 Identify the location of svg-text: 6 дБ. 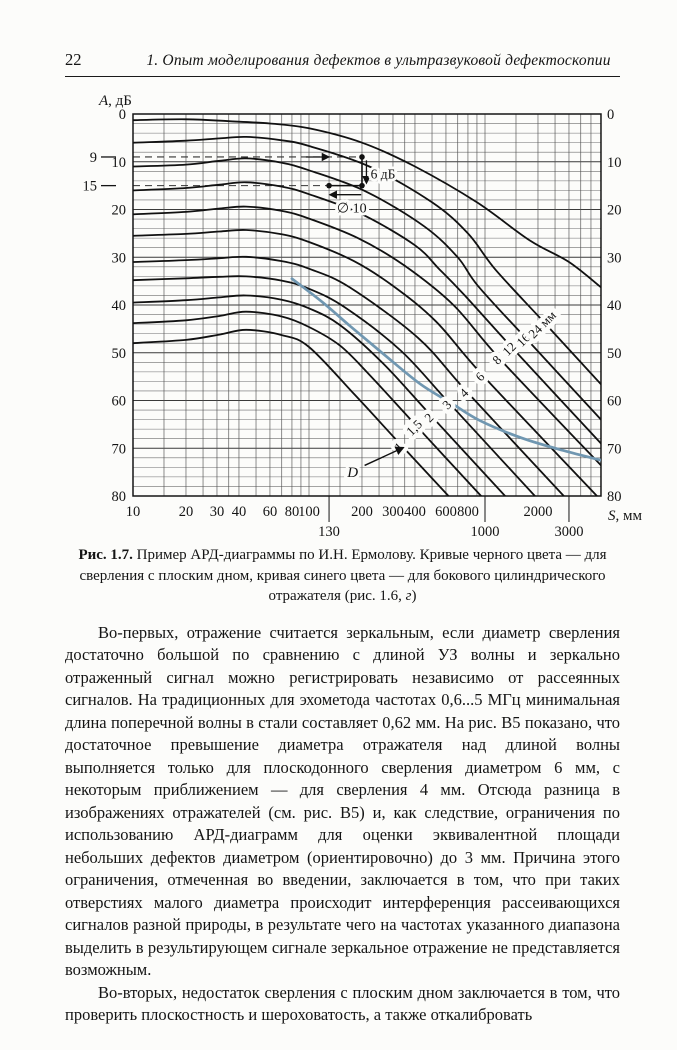
(383, 174).